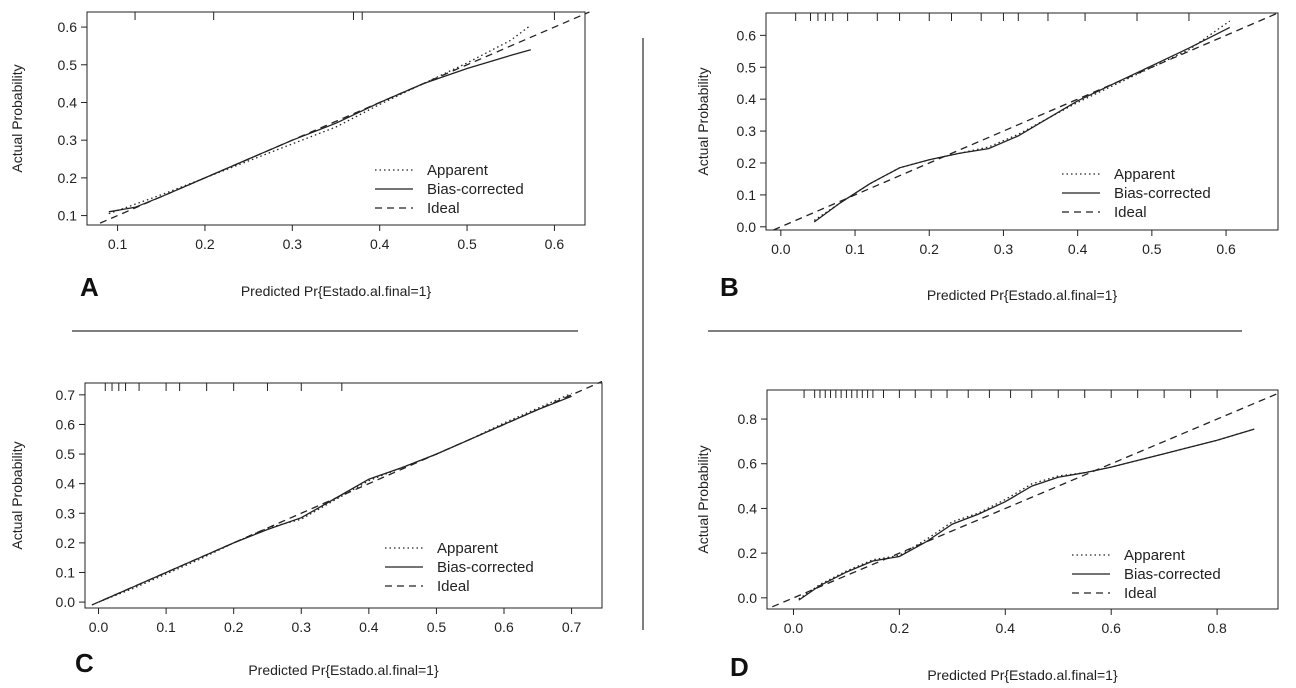  What do you see at coordinates (739, 667) in the screenshot?
I see `panel-letter-d: D` at bounding box center [739, 667].